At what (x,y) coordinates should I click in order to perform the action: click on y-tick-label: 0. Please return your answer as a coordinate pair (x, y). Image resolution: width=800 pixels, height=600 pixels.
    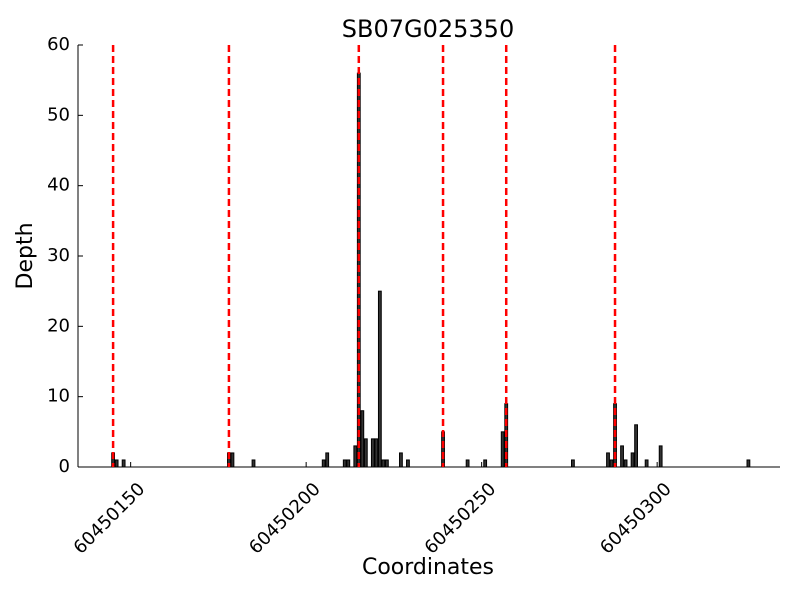
    Looking at the image, I should click on (64, 466).